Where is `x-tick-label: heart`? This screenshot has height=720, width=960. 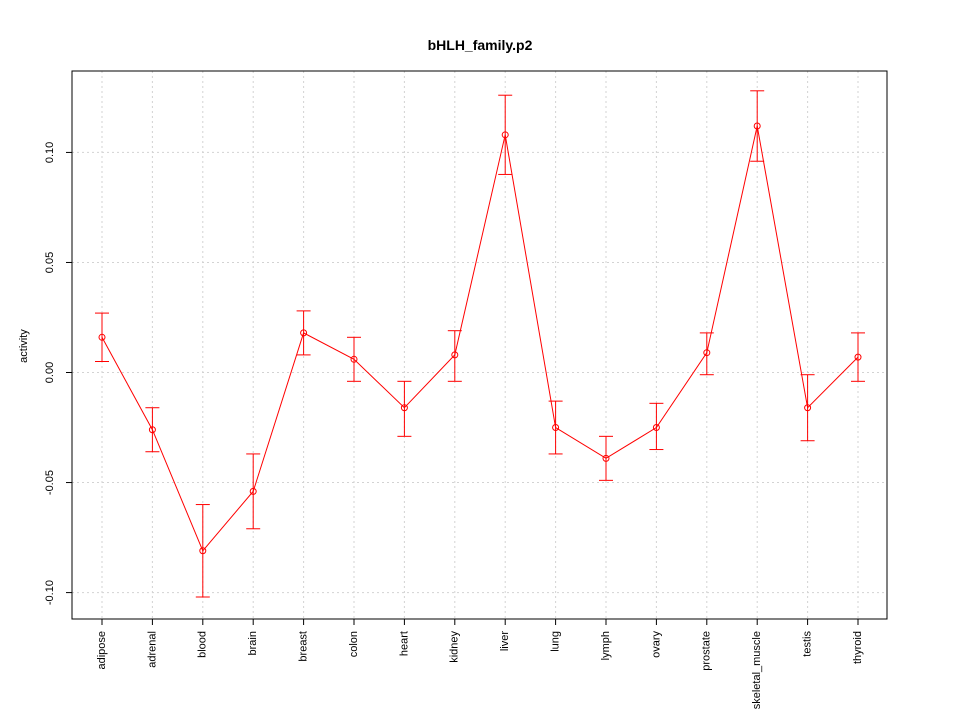
x-tick-label: heart is located at coordinates (404, 643).